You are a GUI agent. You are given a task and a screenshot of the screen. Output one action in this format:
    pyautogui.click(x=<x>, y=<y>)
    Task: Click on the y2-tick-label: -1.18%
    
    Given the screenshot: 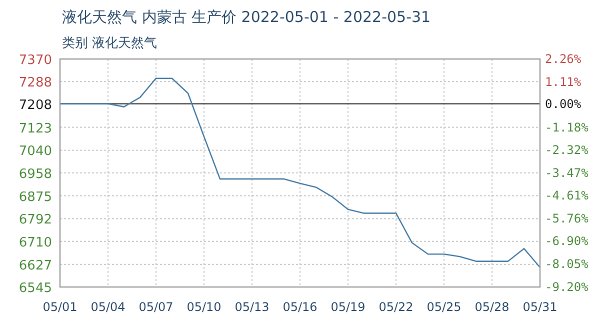 What is the action you would take?
    pyautogui.click(x=567, y=127)
    